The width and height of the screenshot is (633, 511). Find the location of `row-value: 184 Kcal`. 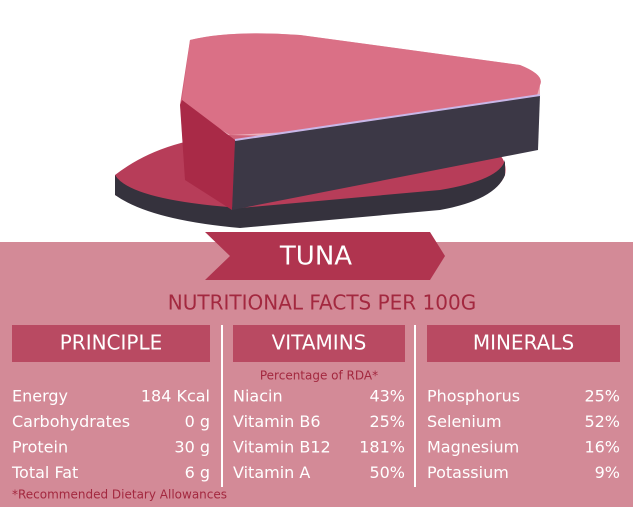

row-value: 184 Kcal is located at coordinates (175, 396).